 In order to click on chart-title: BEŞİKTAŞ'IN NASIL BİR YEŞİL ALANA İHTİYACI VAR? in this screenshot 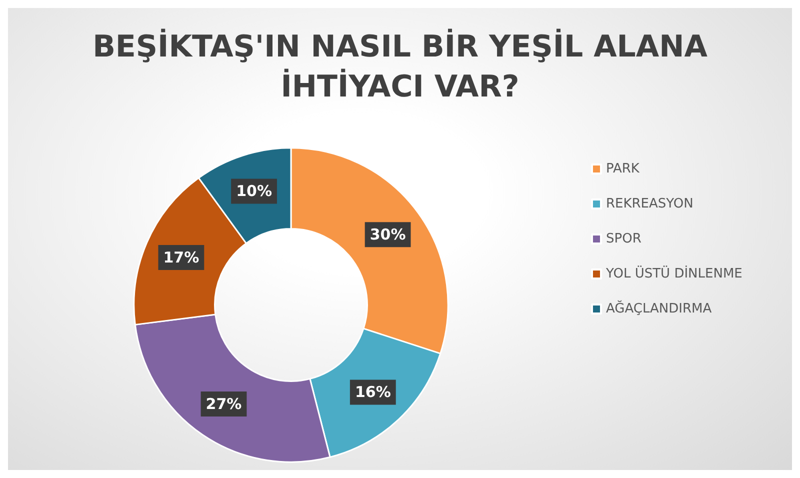, I will do `click(400, 66)`.